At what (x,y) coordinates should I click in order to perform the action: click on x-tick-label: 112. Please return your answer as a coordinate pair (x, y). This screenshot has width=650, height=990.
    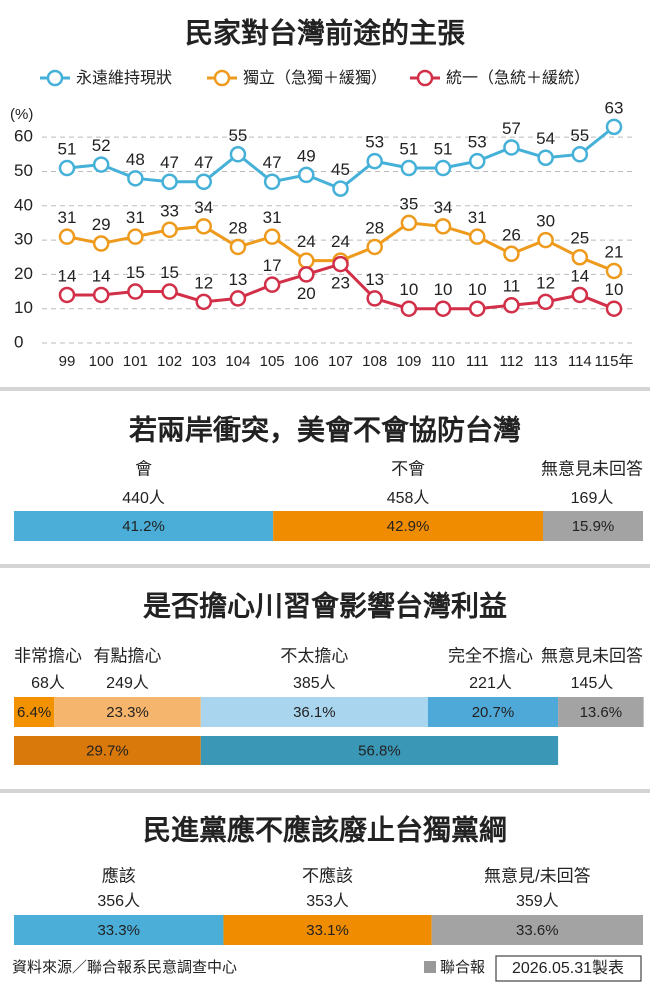
    Looking at the image, I should click on (511, 361).